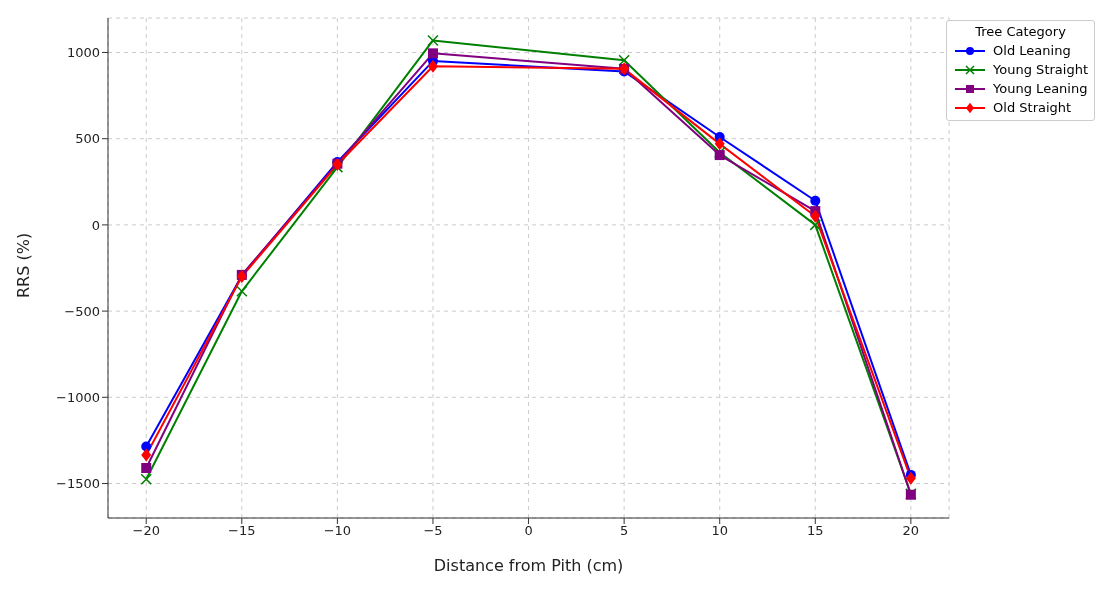  What do you see at coordinates (78, 484) in the screenshot?
I see `y-tick-label: −1500` at bounding box center [78, 484].